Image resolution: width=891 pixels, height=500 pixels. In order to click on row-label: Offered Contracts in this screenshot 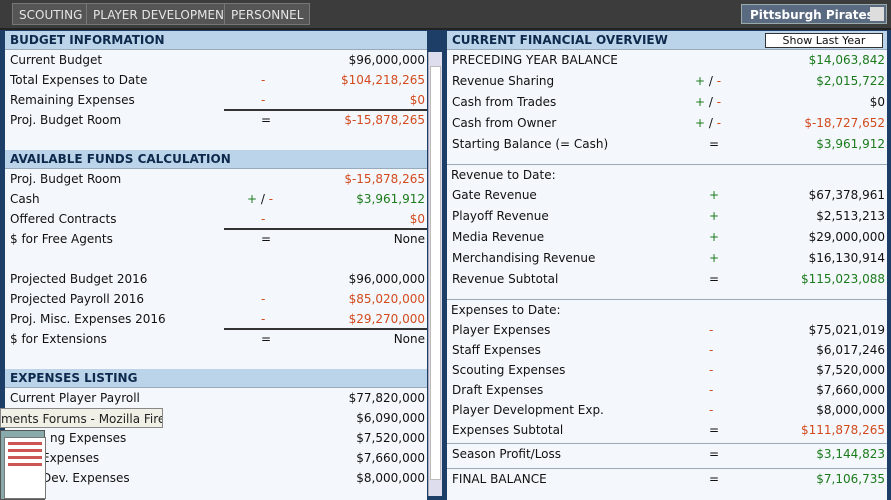, I will do `click(63, 219)`.